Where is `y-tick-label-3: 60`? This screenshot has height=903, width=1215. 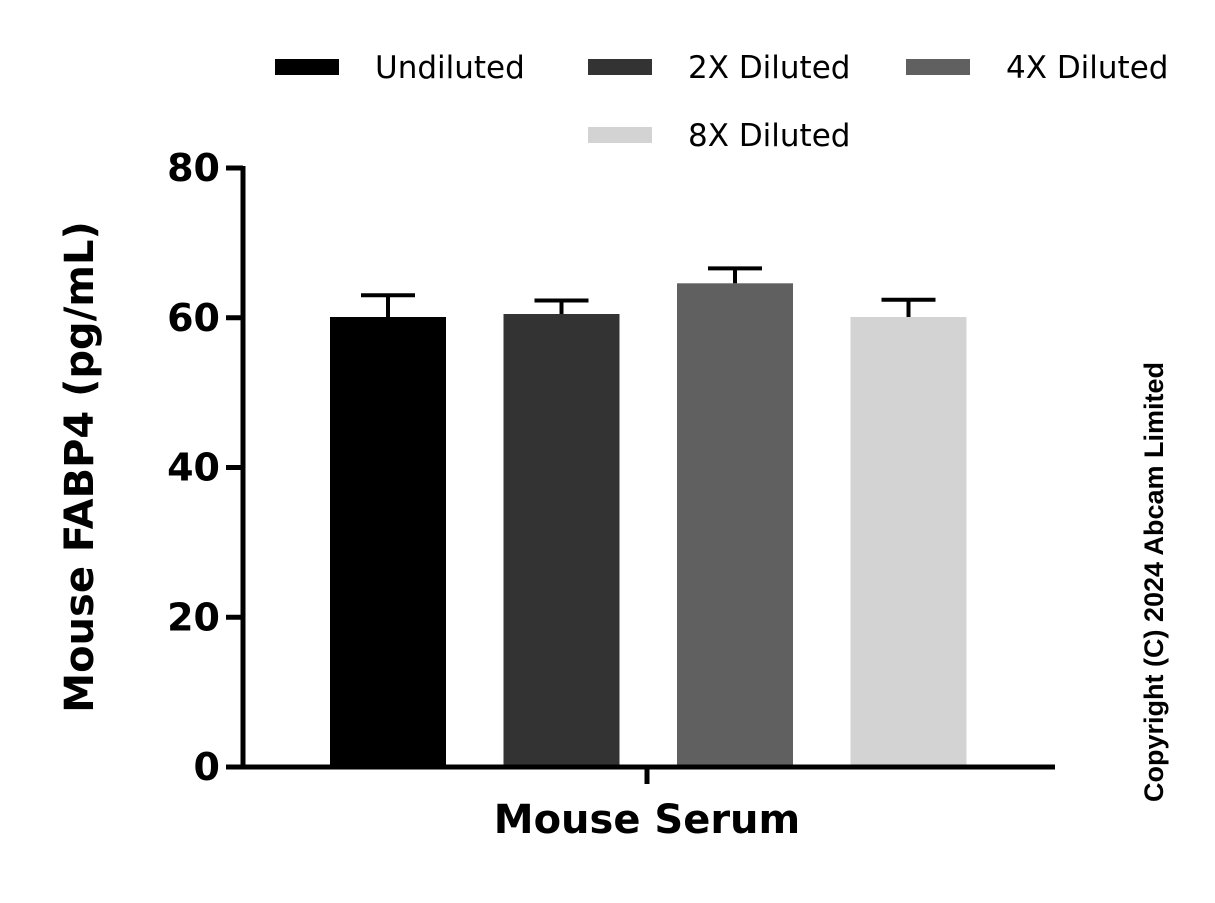
y-tick-label-3: 60 is located at coordinates (193, 318).